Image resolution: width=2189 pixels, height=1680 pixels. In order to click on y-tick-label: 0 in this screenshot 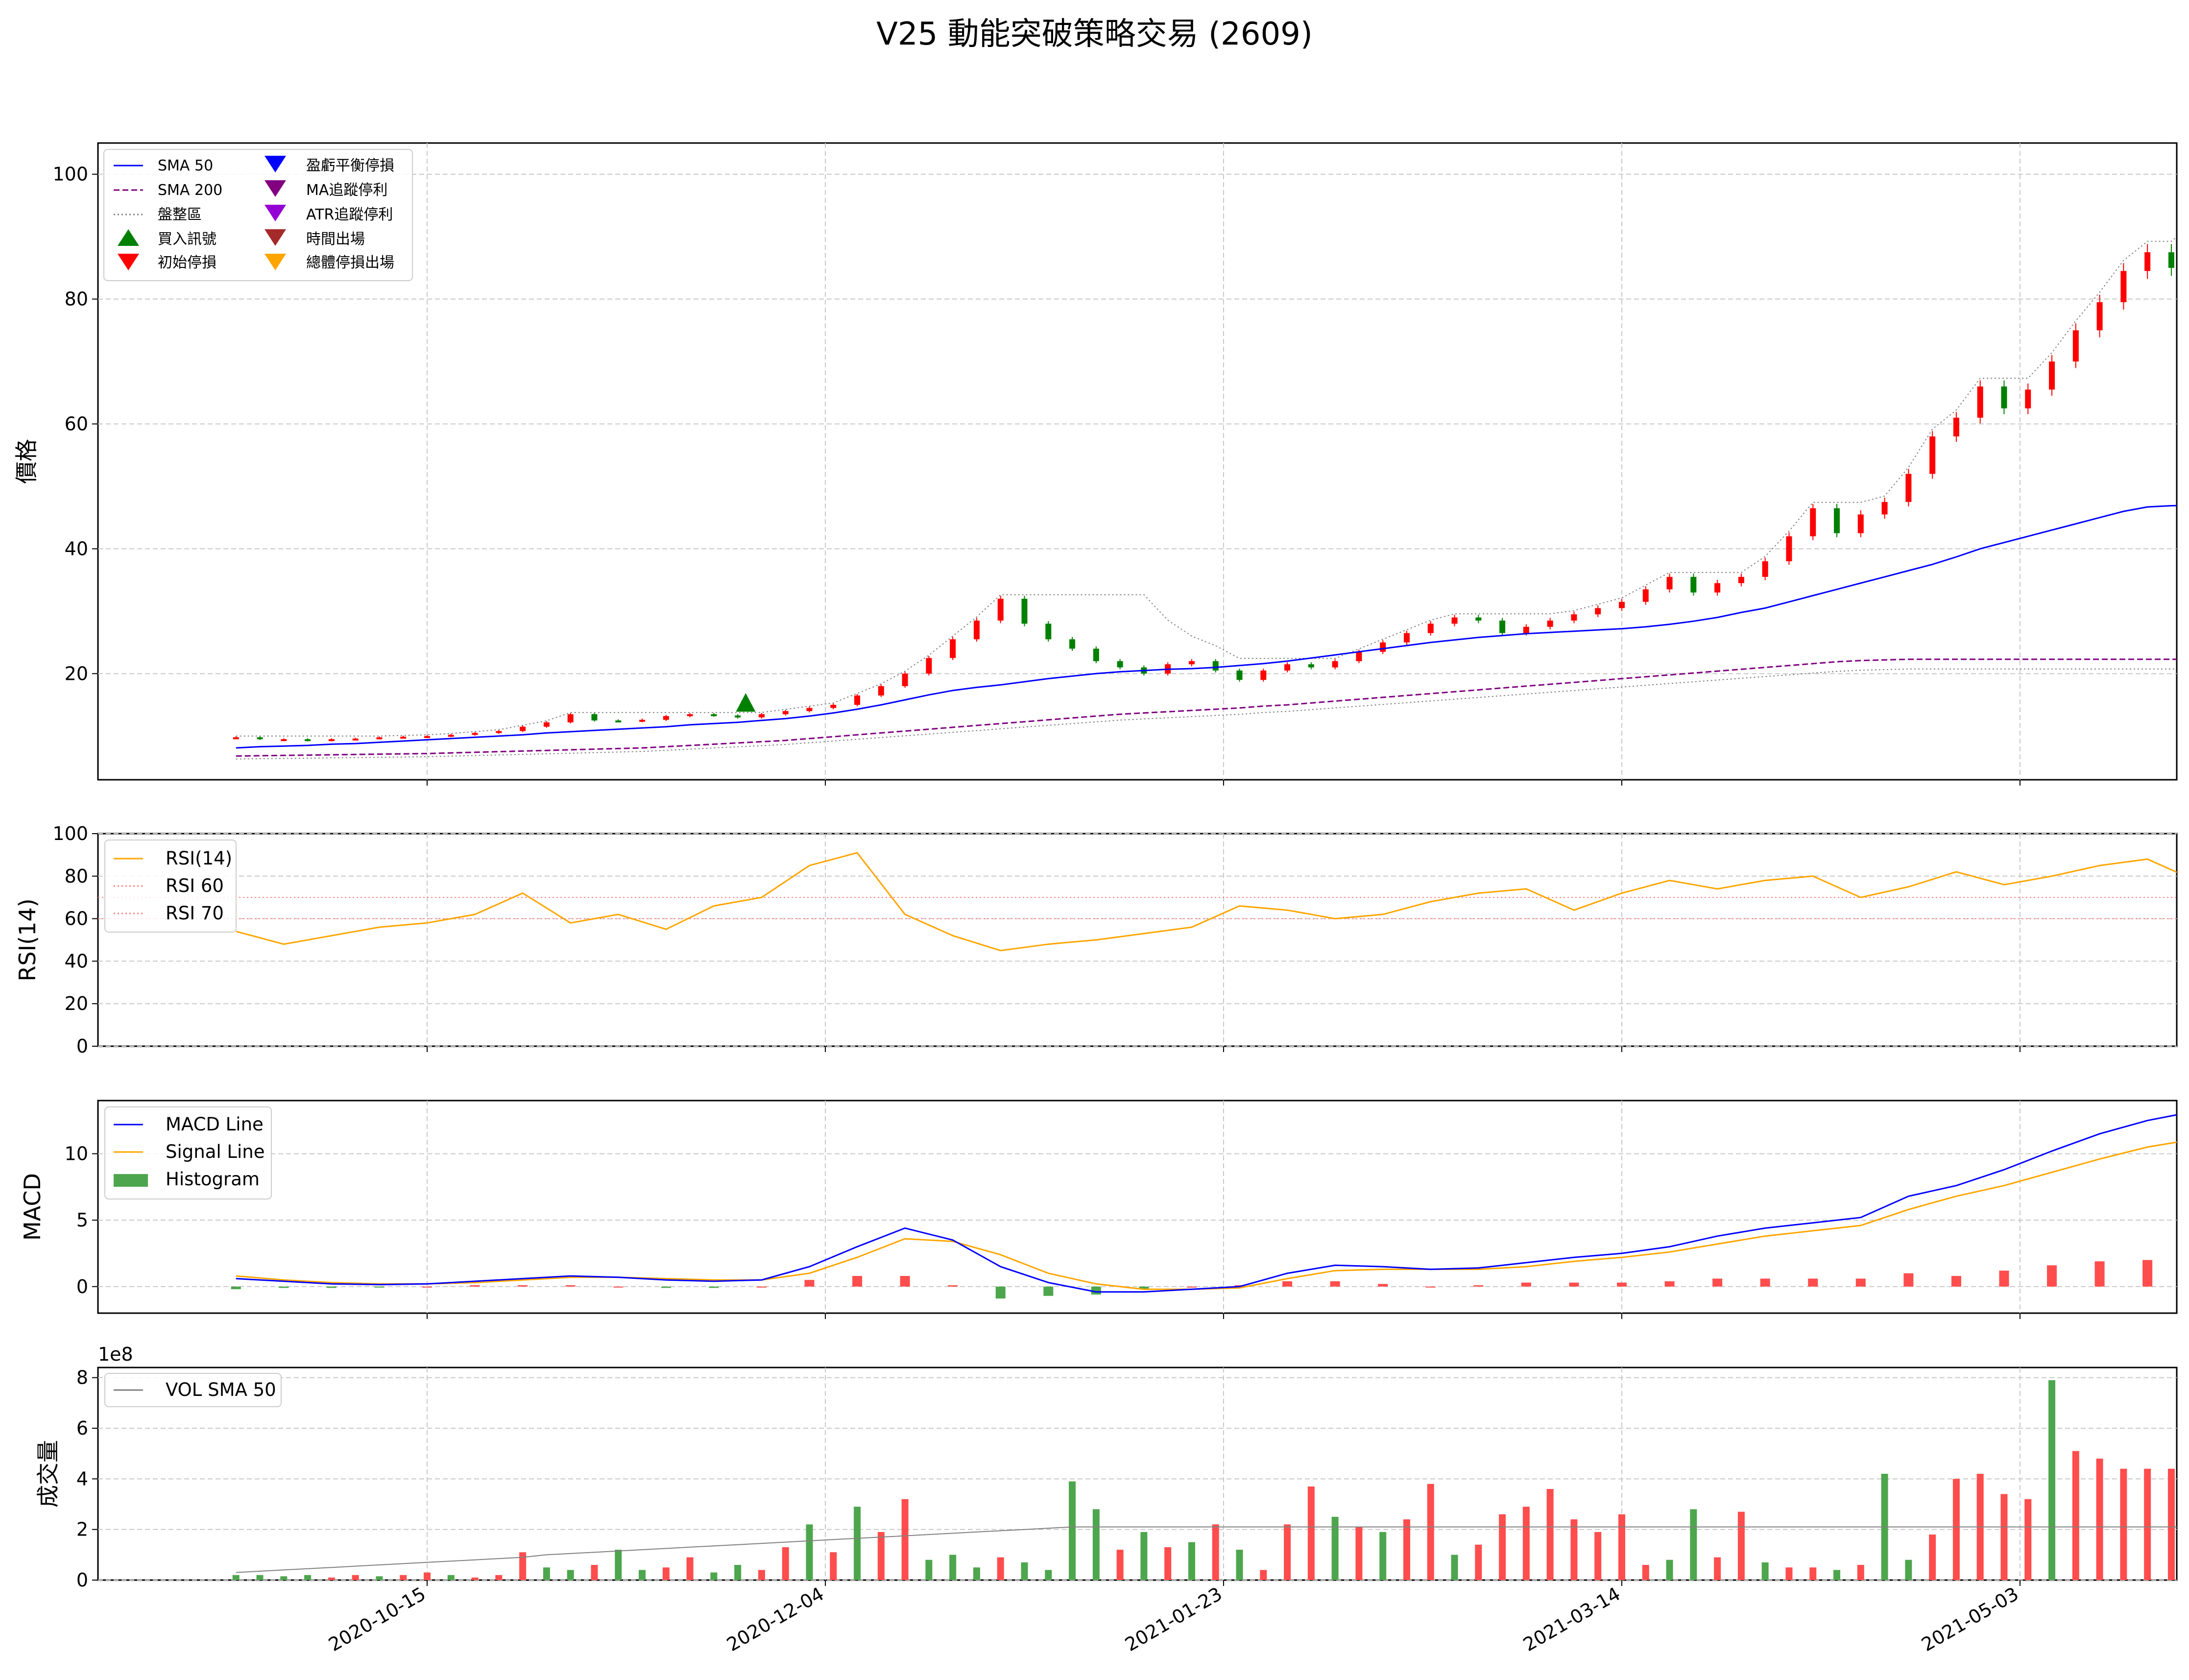, I will do `click(82, 1046)`.